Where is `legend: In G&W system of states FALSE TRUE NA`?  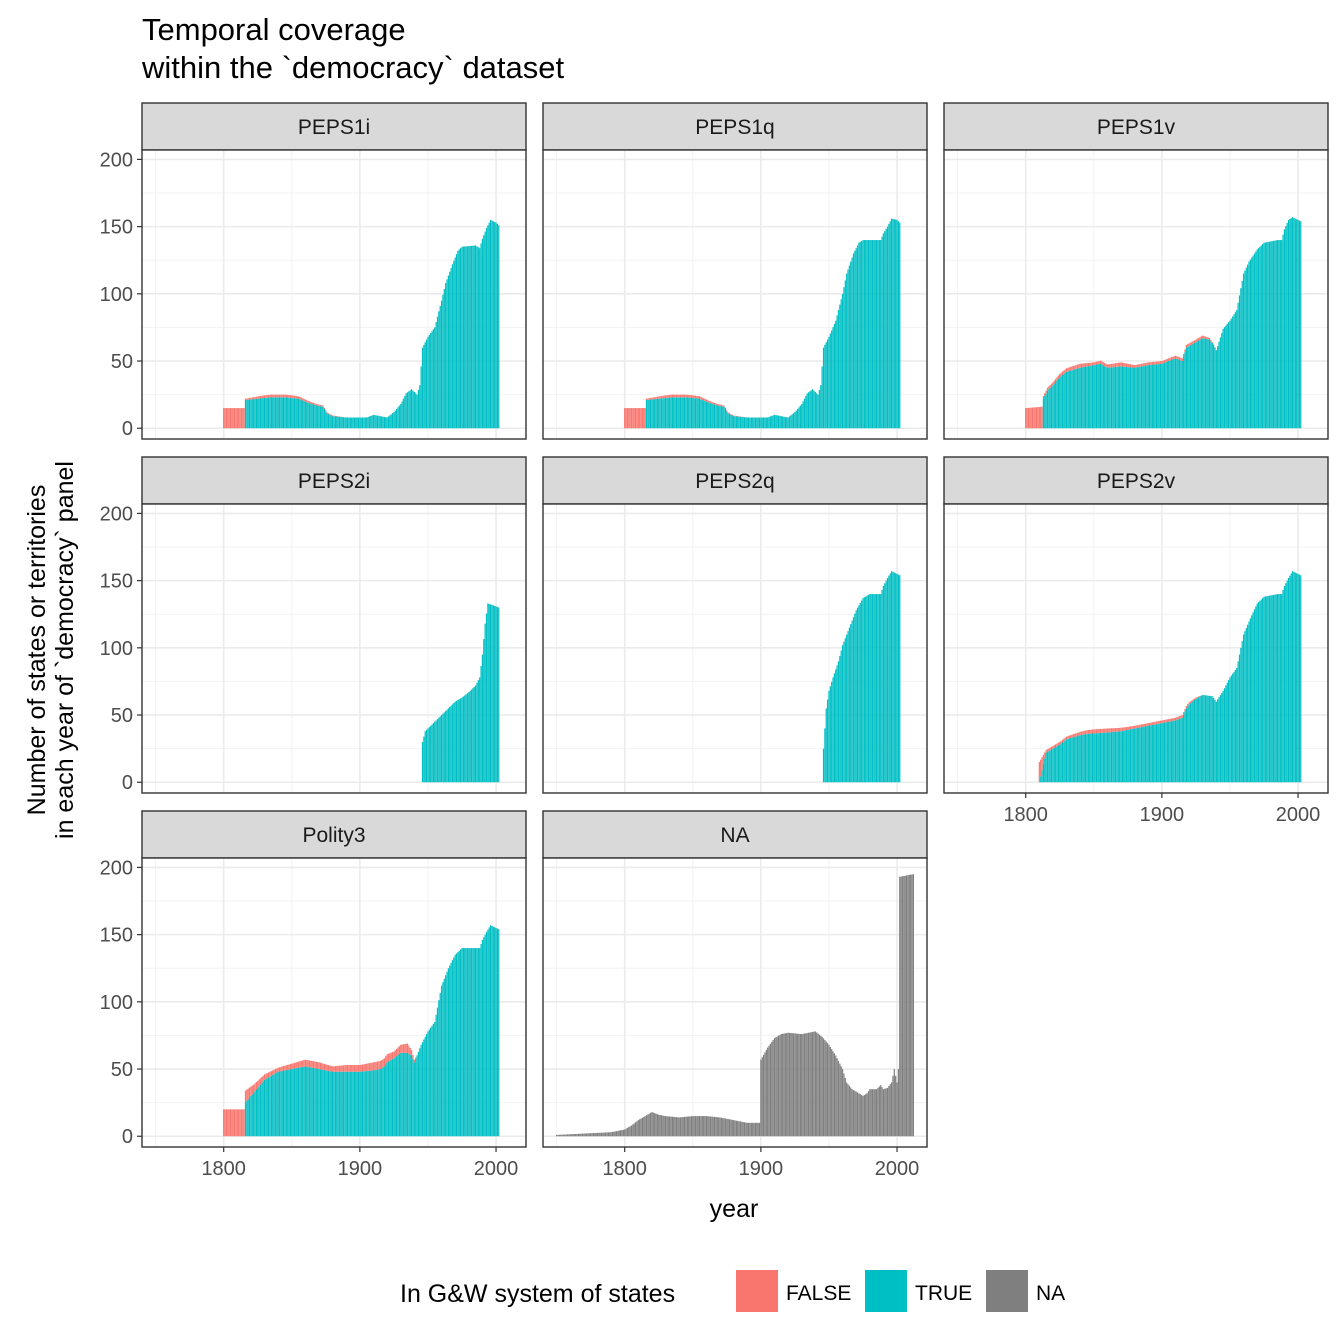 legend: In G&W system of states FALSE TRUE NA is located at coordinates (732, 1291).